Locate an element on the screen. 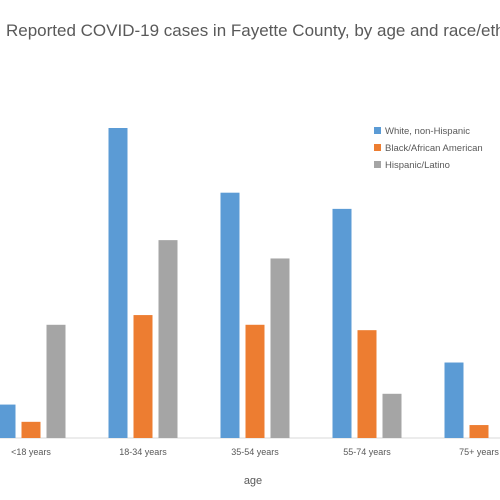 The image size is (500, 500). bar-35-54-years-black-african-american is located at coordinates (255, 381).